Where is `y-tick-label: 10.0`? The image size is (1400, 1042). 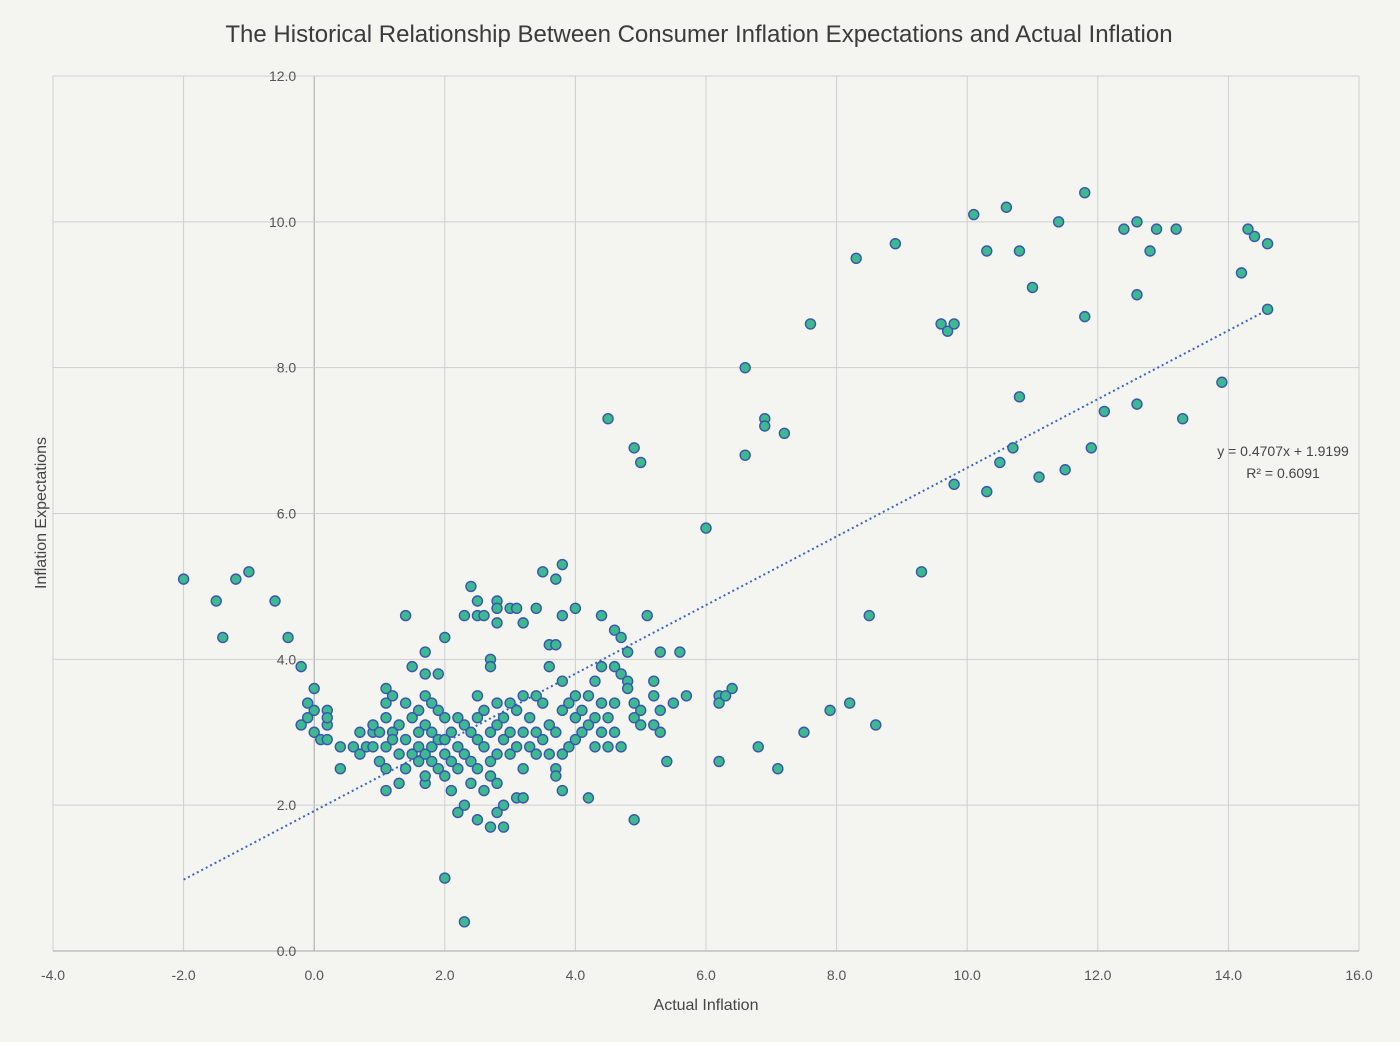 y-tick-label: 10.0 is located at coordinates (282, 222).